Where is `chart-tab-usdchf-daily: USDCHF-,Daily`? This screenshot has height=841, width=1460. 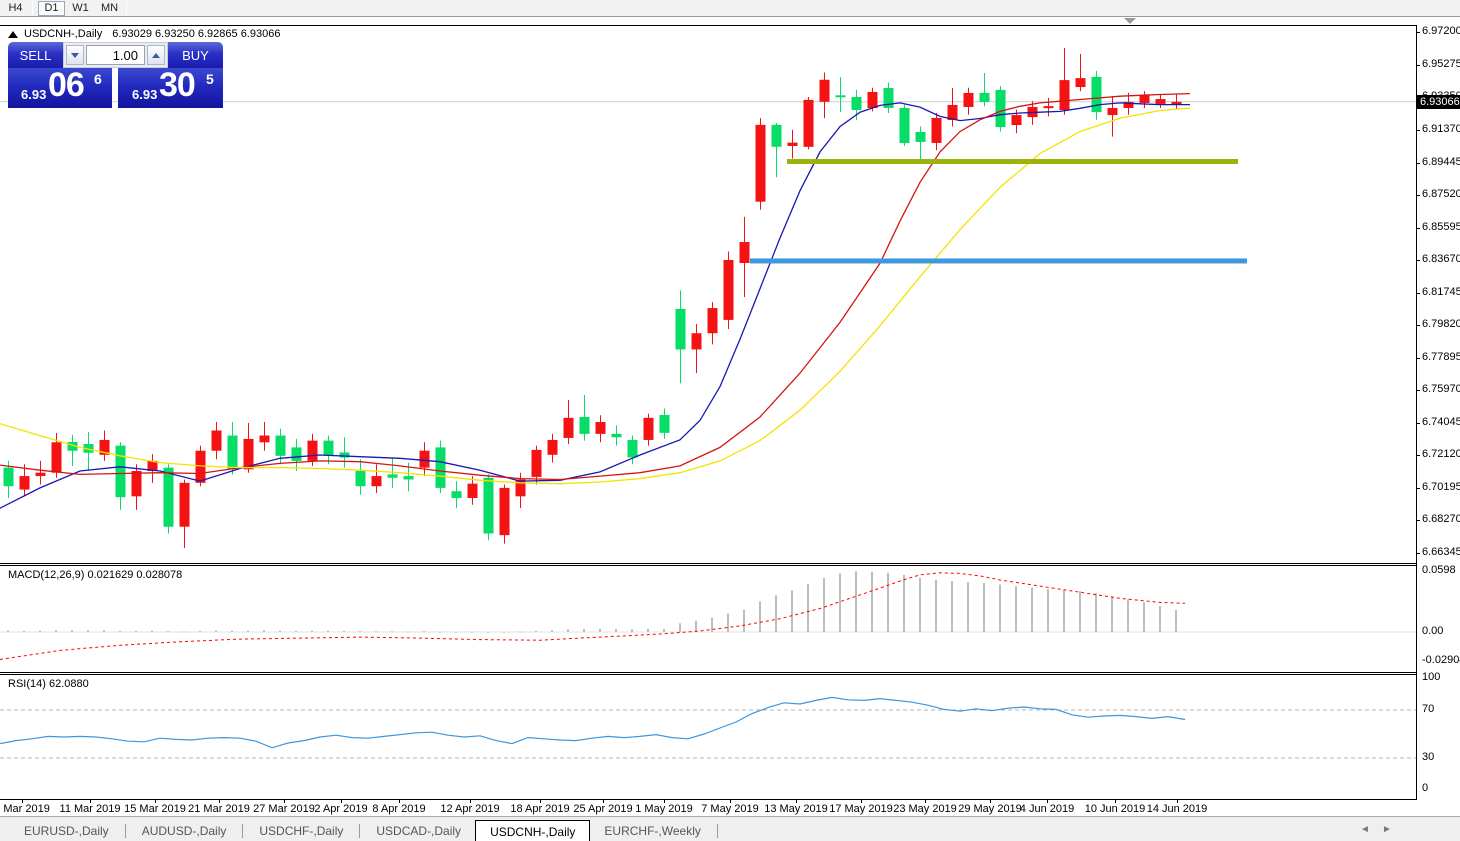 chart-tab-usdchf-daily: USDCHF-,Daily is located at coordinates (301, 831).